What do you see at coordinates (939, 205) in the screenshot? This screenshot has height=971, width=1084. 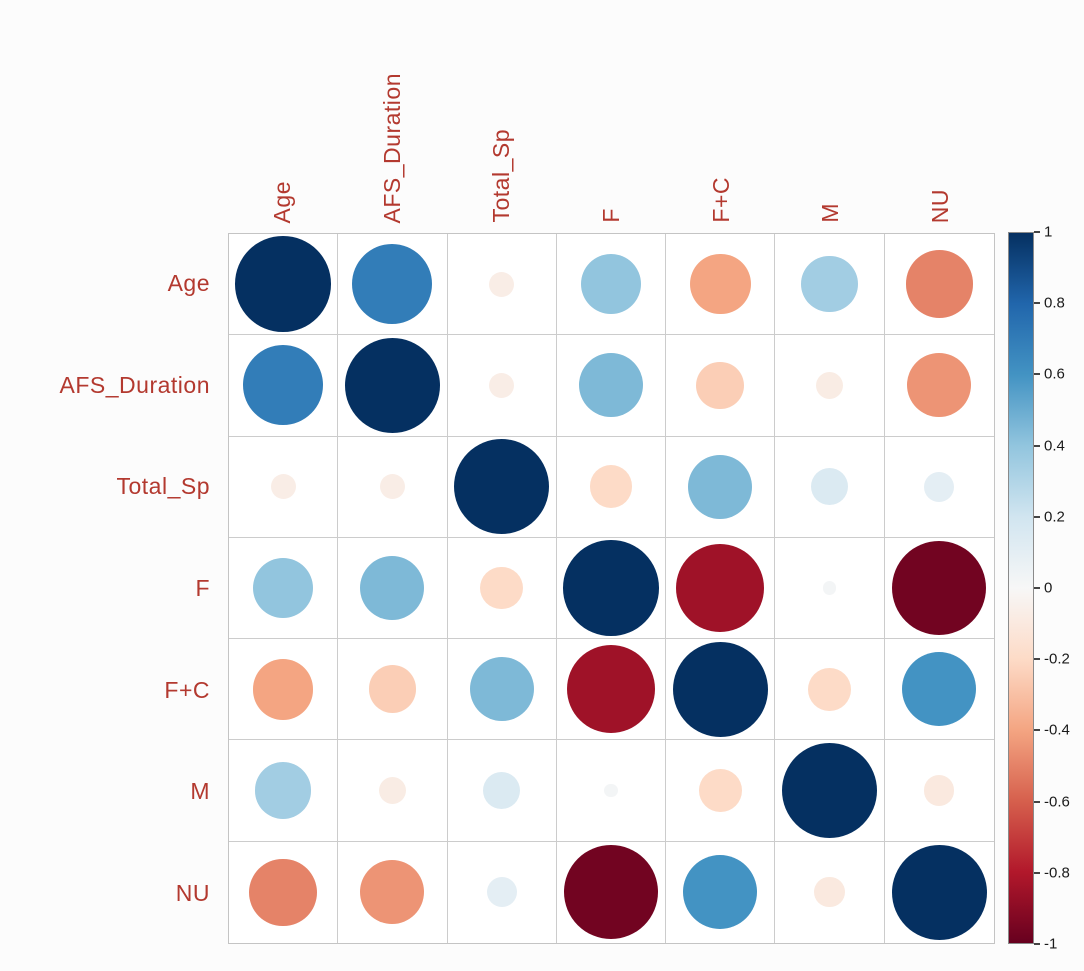 I see `column-label: NU` at bounding box center [939, 205].